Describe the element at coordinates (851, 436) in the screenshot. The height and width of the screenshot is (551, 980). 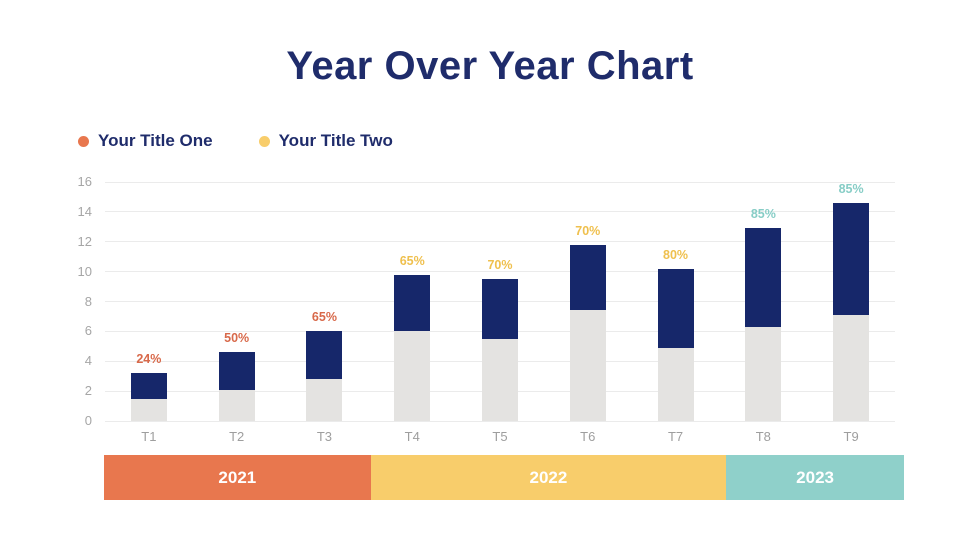
I see `x-tick-T9: T9` at that location.